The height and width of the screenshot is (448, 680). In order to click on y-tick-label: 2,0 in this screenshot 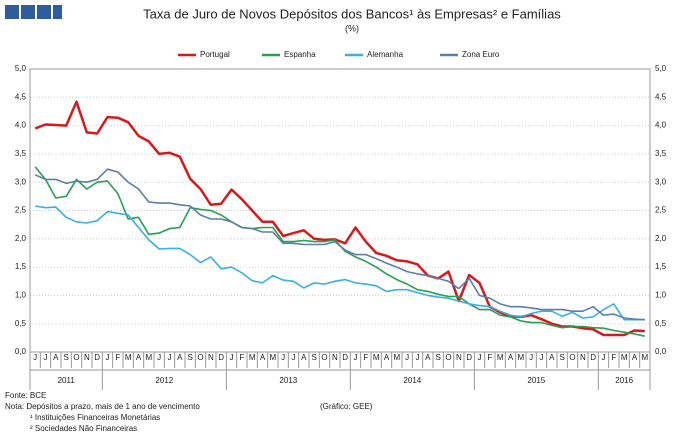, I will do `click(21, 238)`.